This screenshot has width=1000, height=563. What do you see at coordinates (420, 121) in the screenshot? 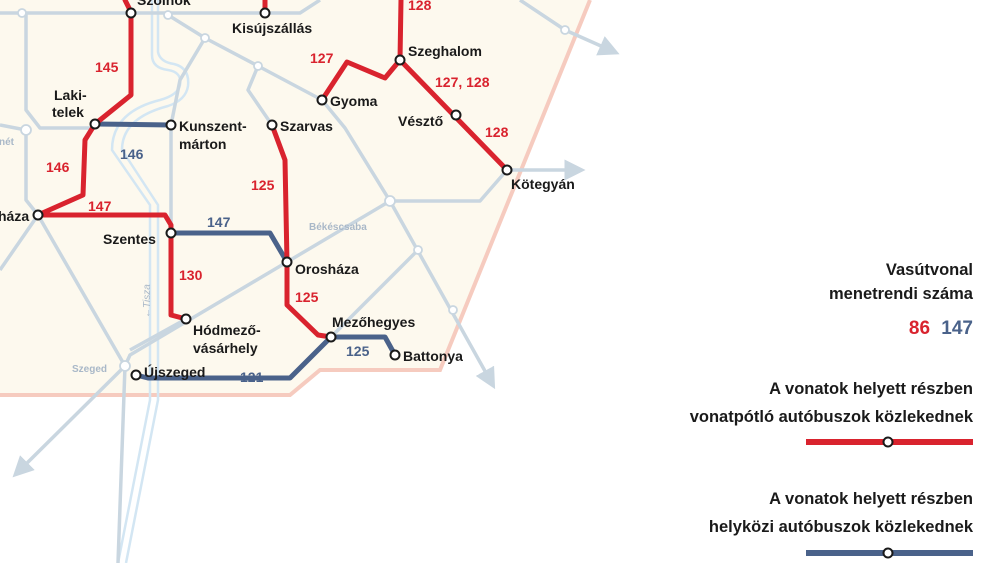
I see `station-veszto: Vésztő` at bounding box center [420, 121].